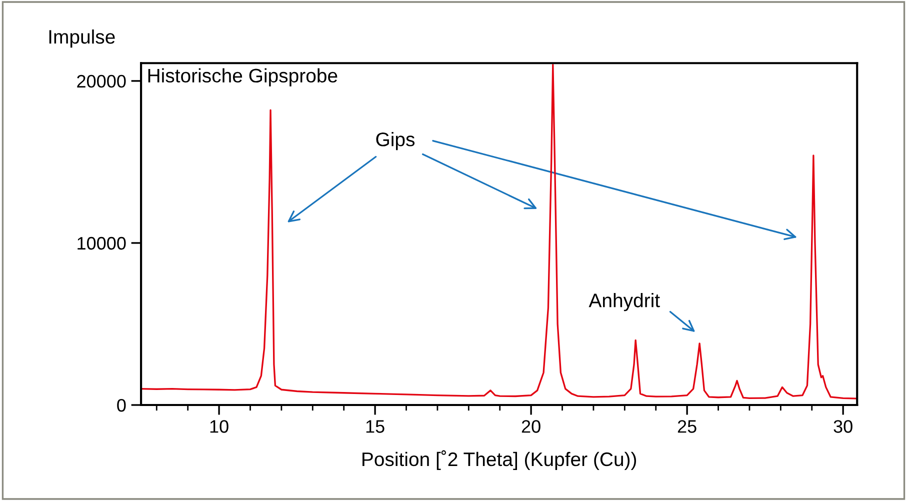 The height and width of the screenshot is (501, 907). What do you see at coordinates (624, 302) in the screenshot?
I see `annotation: Anhydrit` at bounding box center [624, 302].